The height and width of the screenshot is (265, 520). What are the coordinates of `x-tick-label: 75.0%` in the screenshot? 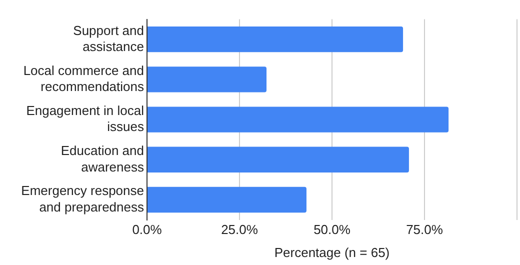 It's located at (425, 230).